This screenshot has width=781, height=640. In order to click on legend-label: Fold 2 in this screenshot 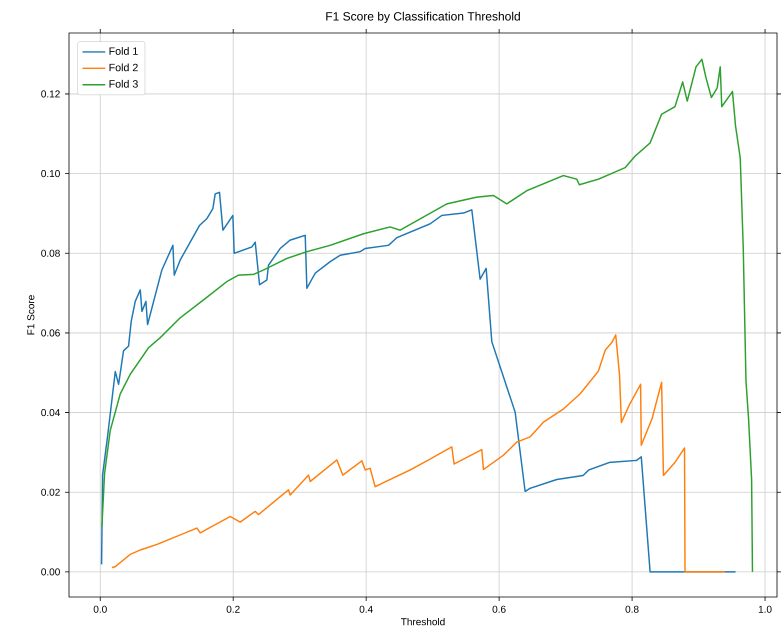, I will do `click(124, 67)`.